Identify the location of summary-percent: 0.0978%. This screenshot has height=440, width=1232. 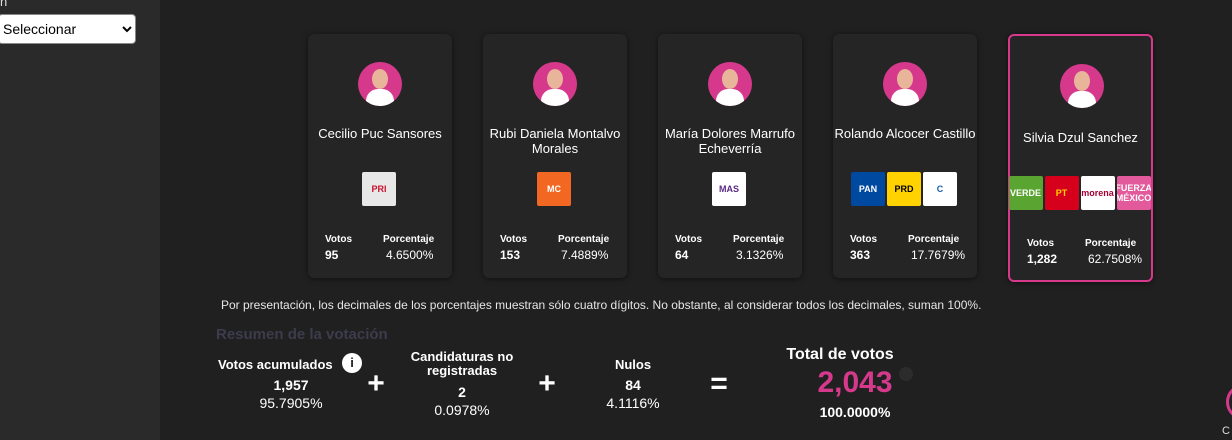
(462, 410).